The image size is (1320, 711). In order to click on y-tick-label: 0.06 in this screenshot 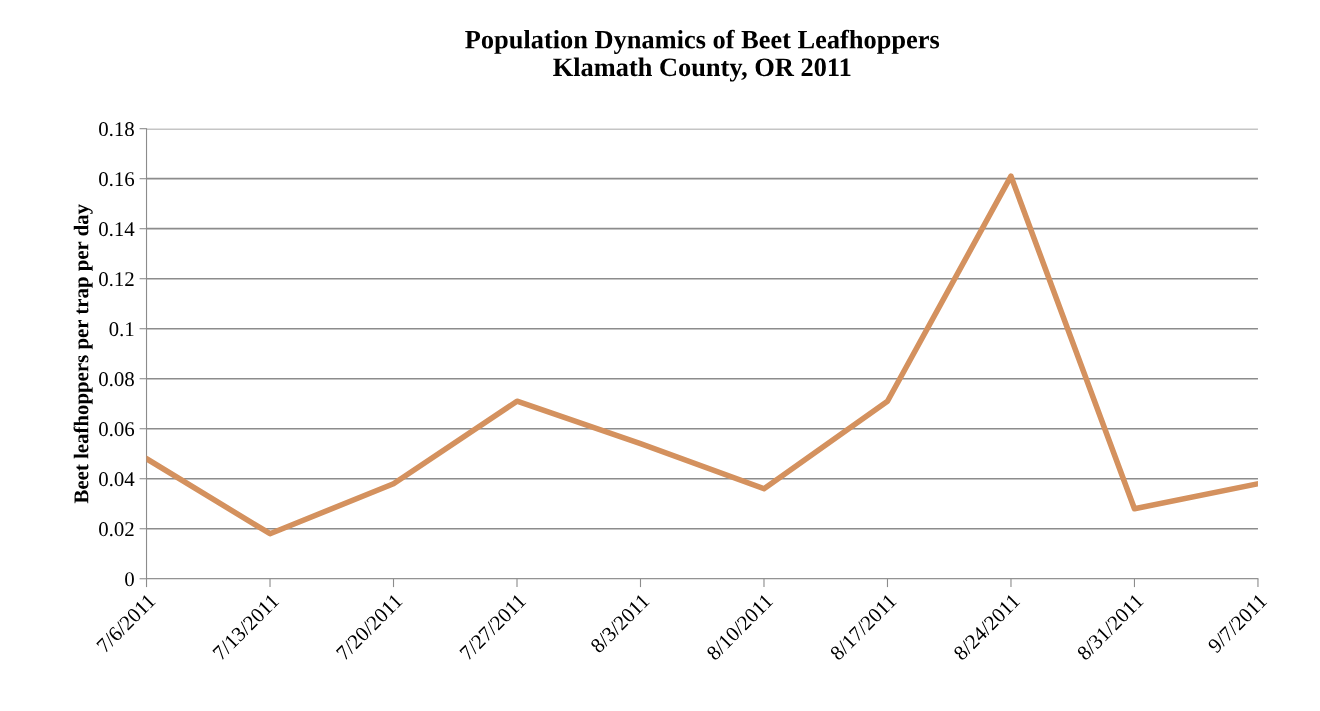, I will do `click(117, 429)`.